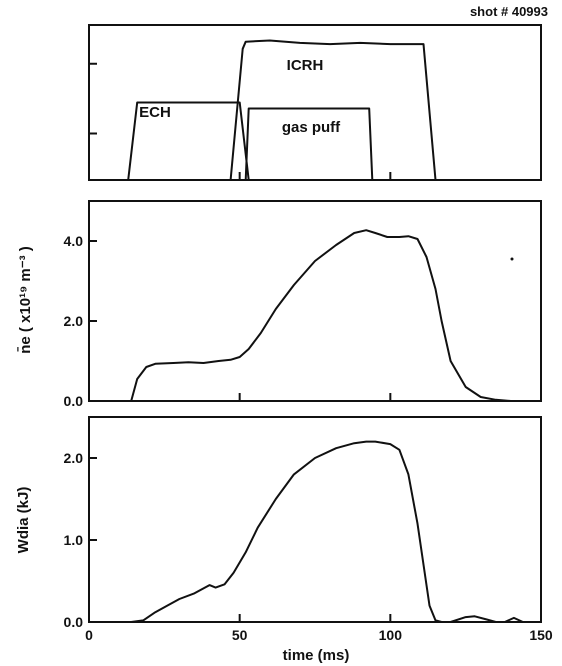 The image size is (562, 666). I want to click on middle-ylabel: n̄e ( x10¹⁹ m⁻³ ), so click(25, 300).